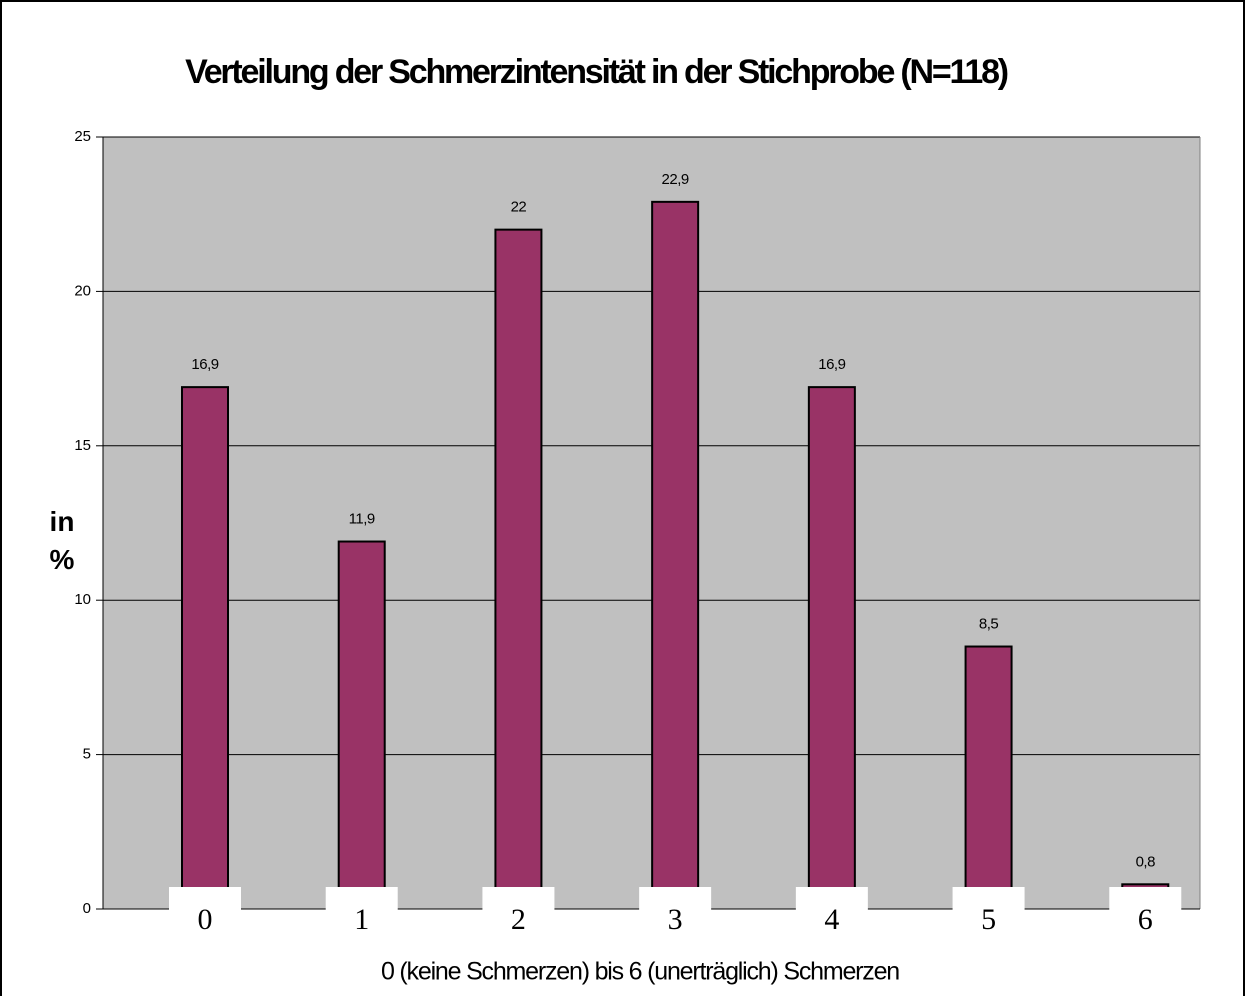  What do you see at coordinates (988, 919) in the screenshot?
I see `x-tick-label: 5` at bounding box center [988, 919].